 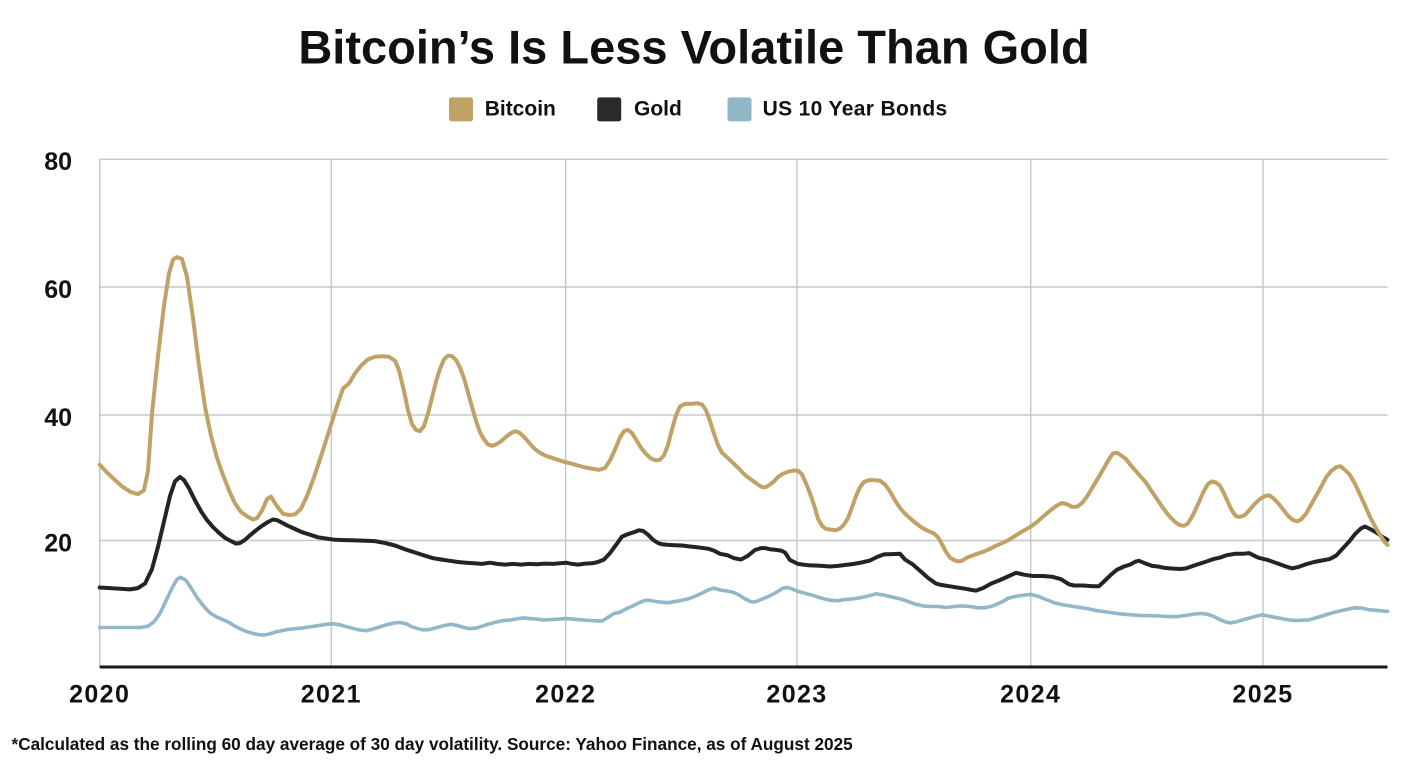 What do you see at coordinates (796, 695) in the screenshot?
I see `svg-text: 2023` at bounding box center [796, 695].